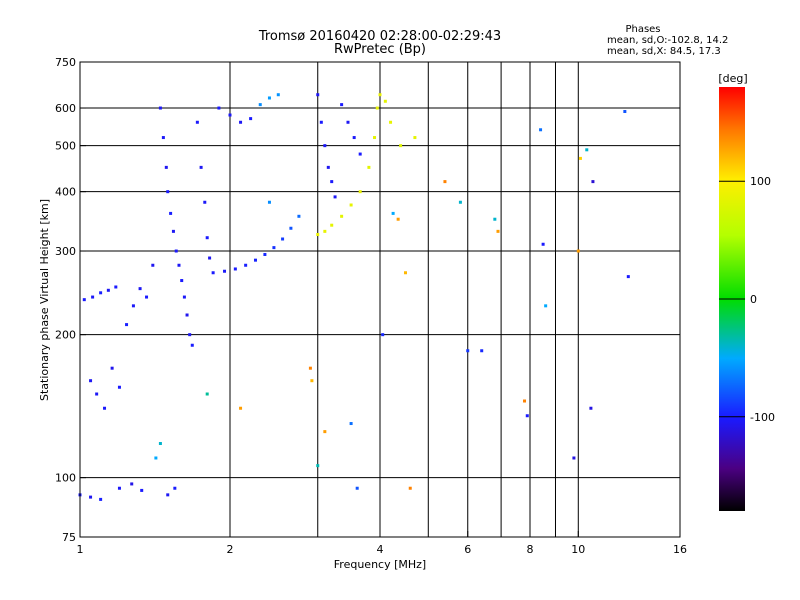 This screenshot has width=800, height=600. Describe the element at coordinates (753, 299) in the screenshot. I see `colorbar-tick-label: 0` at that location.